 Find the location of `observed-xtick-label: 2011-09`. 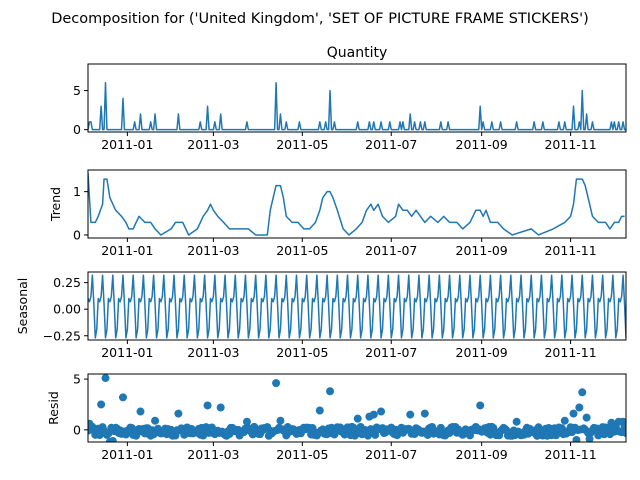

observed-xtick-label: 2011-09 is located at coordinates (482, 144).